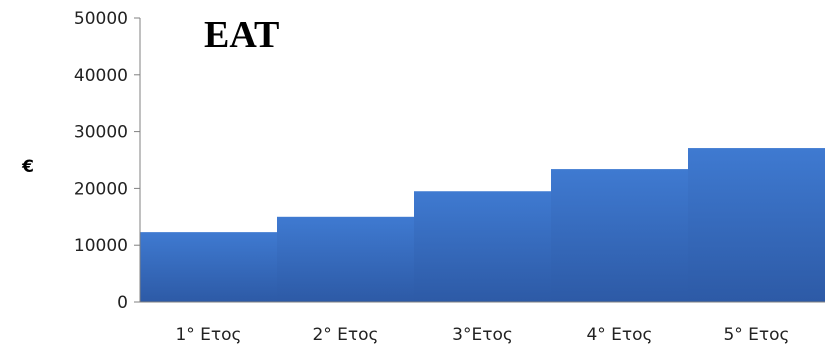 The height and width of the screenshot is (353, 825). What do you see at coordinates (619, 335) in the screenshot?
I see `x-category-label-4: 4° Ετος` at bounding box center [619, 335].